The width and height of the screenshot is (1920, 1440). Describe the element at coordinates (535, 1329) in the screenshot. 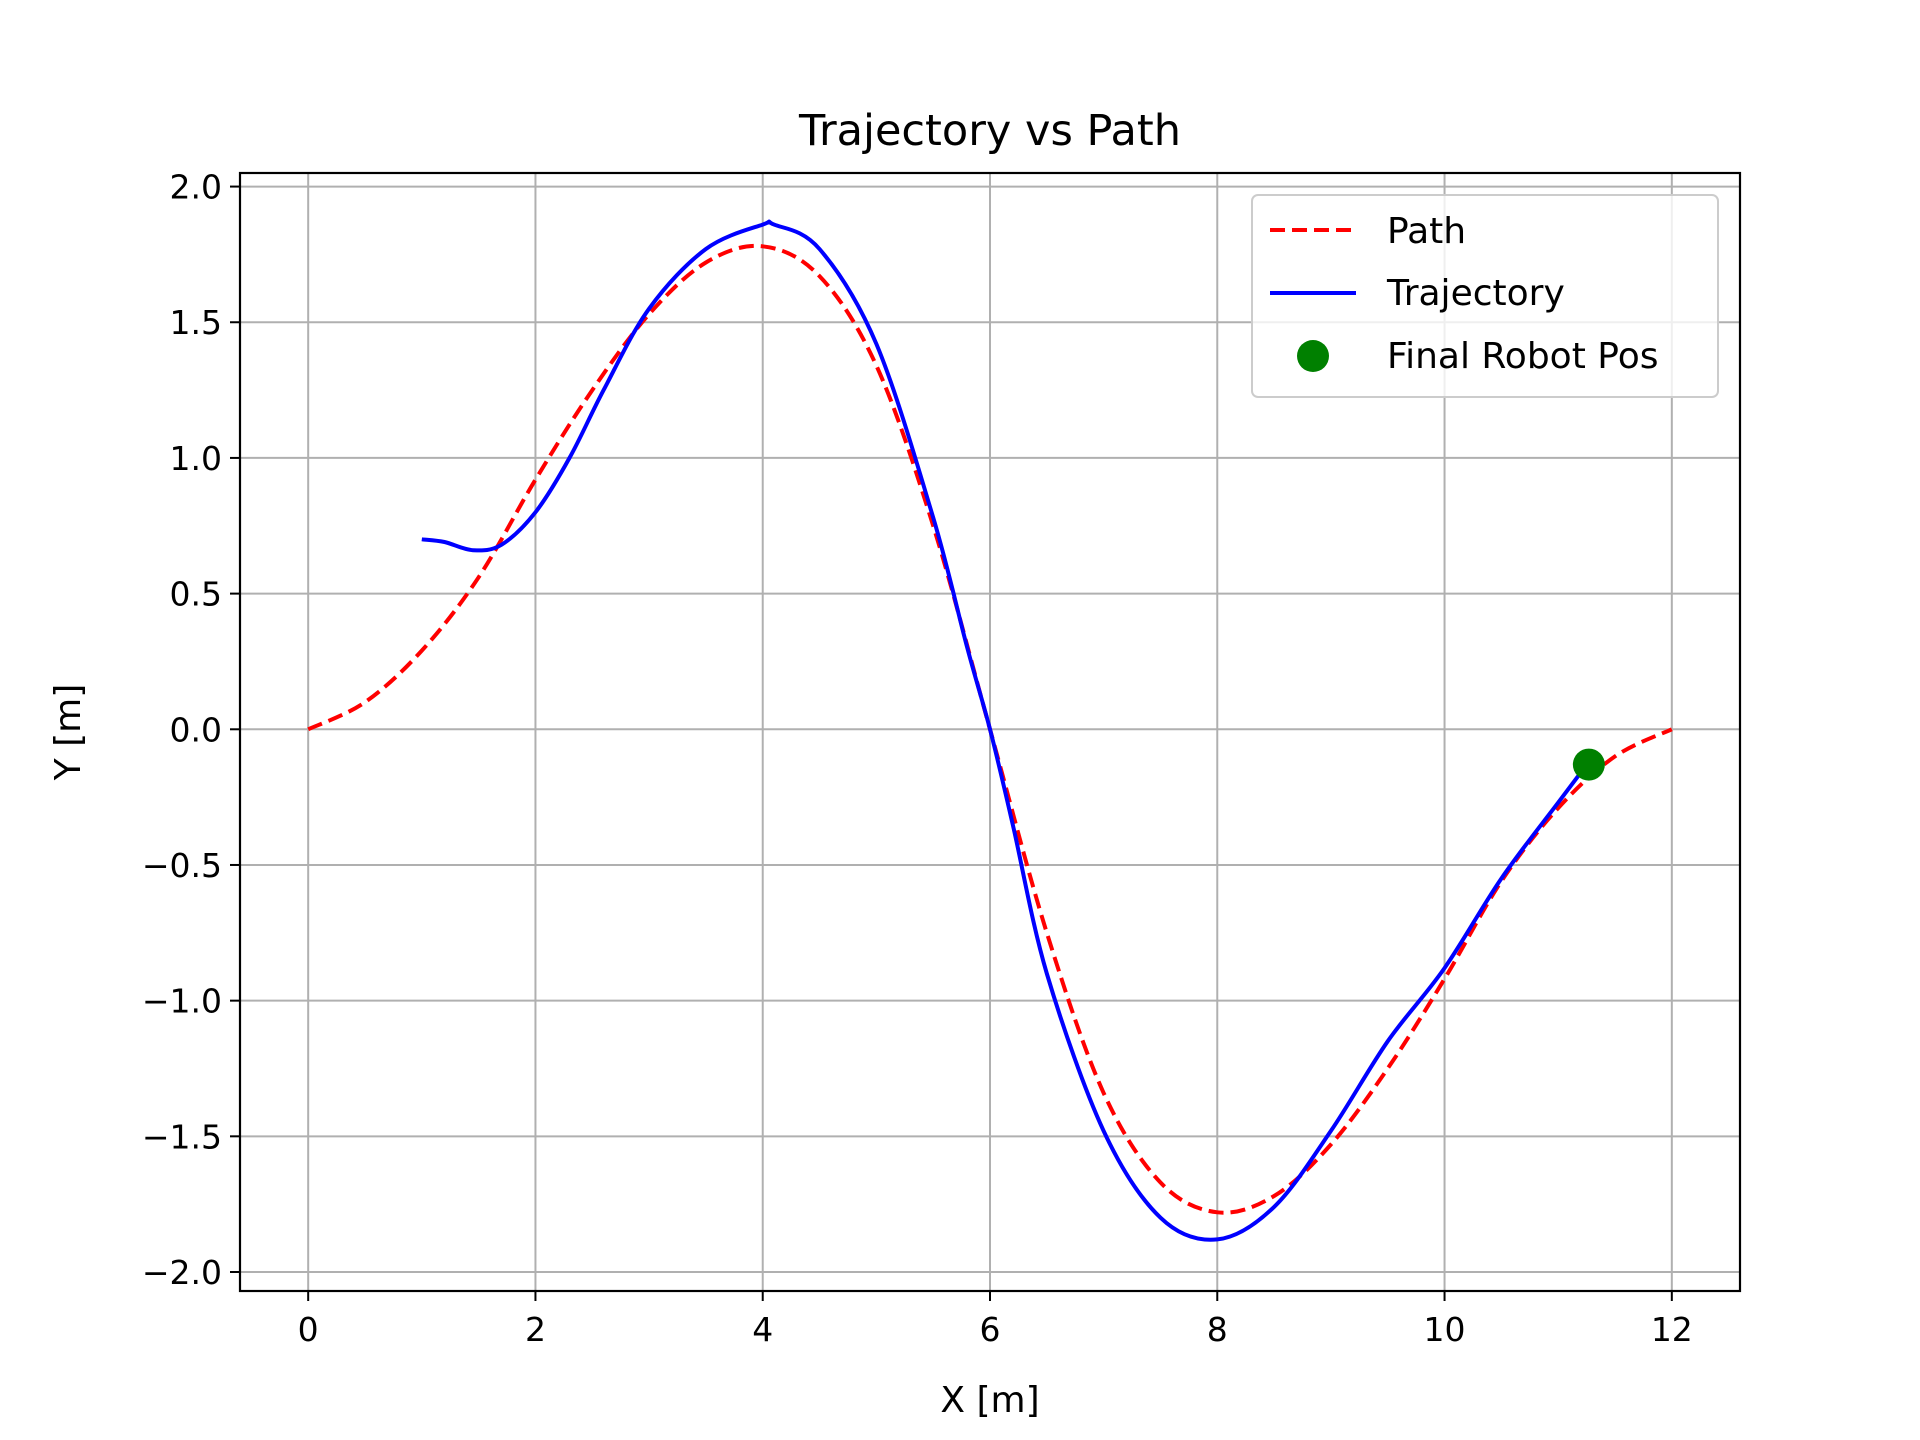

I see `x-tick-label: 2` at that location.